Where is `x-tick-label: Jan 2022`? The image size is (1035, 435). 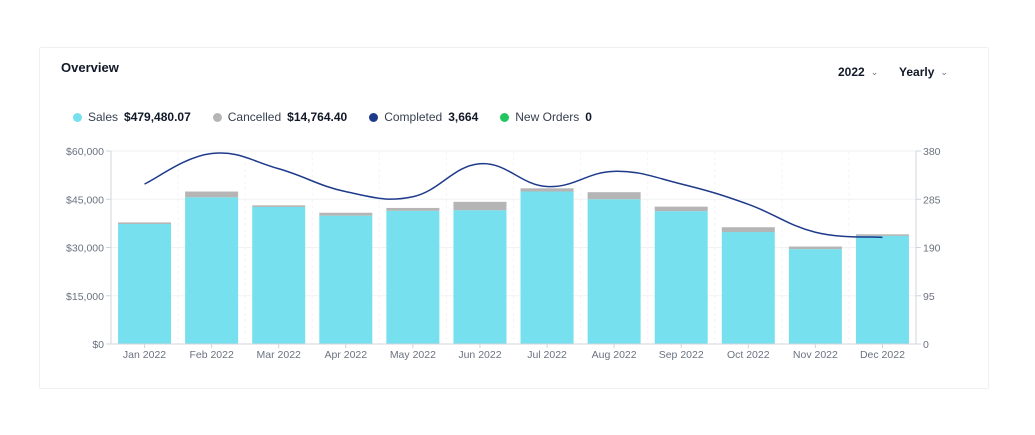
x-tick-label: Jan 2022 is located at coordinates (144, 355).